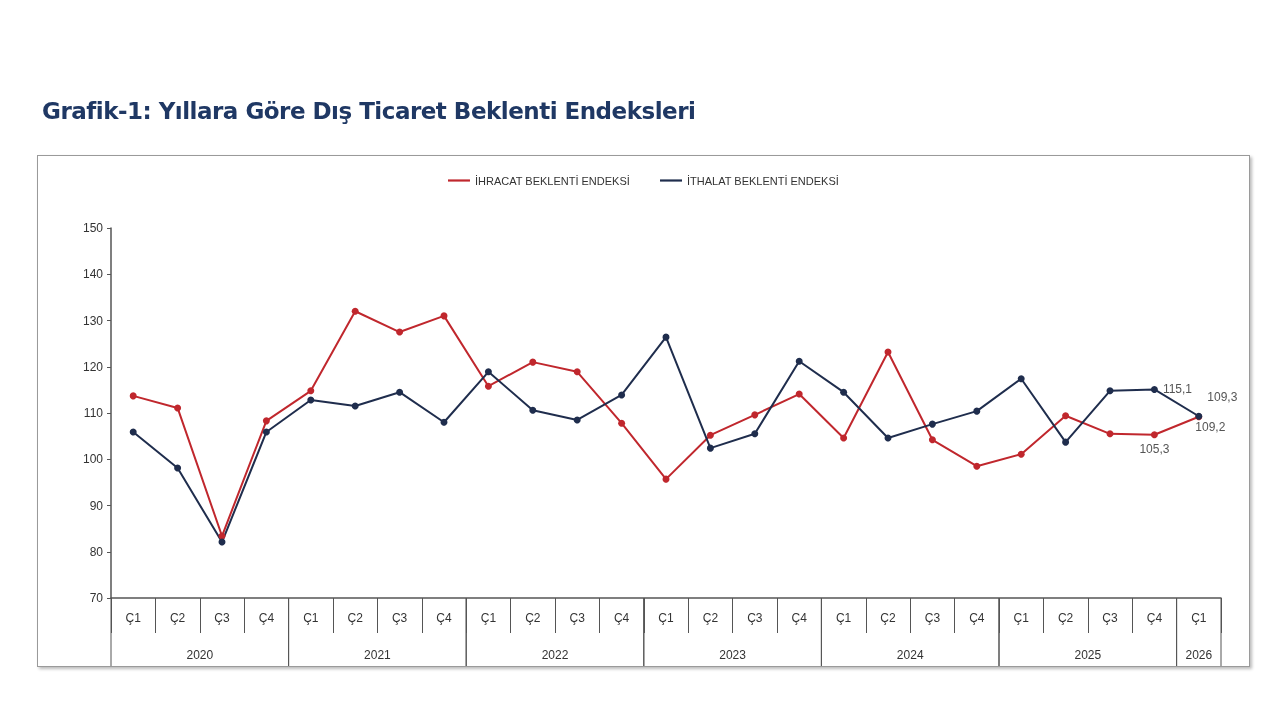  What do you see at coordinates (1177, 389) in the screenshot?
I see `data-label: 115,1` at bounding box center [1177, 389].